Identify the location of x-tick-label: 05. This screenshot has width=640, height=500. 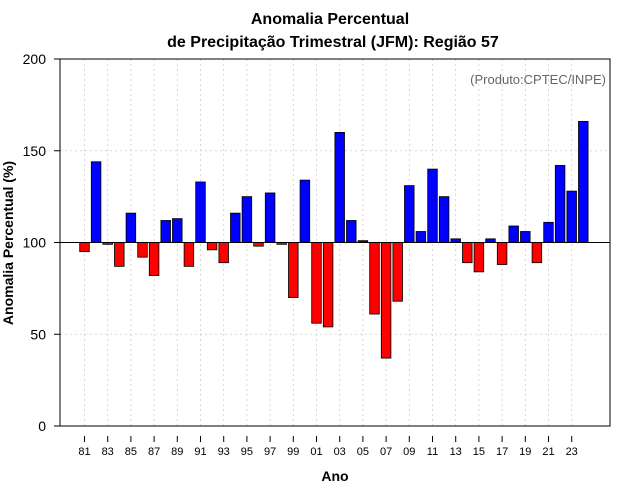
(363, 452).